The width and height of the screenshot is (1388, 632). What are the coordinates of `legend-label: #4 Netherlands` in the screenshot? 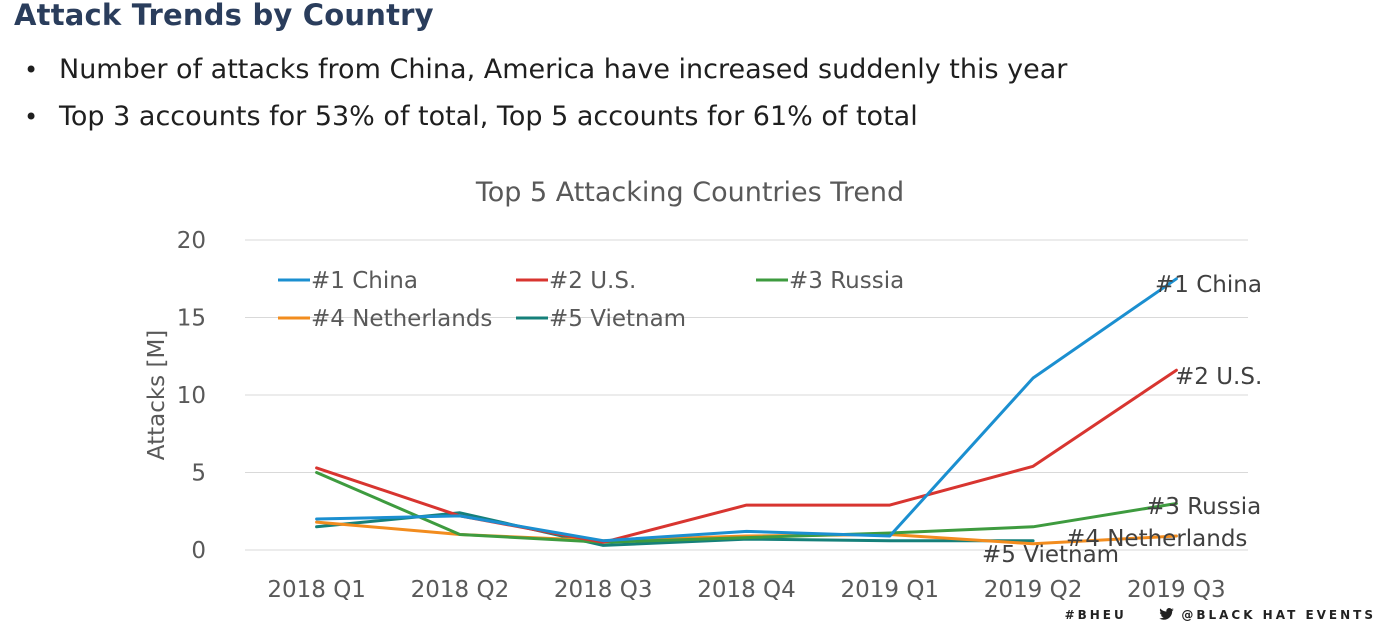 It's located at (401, 319).